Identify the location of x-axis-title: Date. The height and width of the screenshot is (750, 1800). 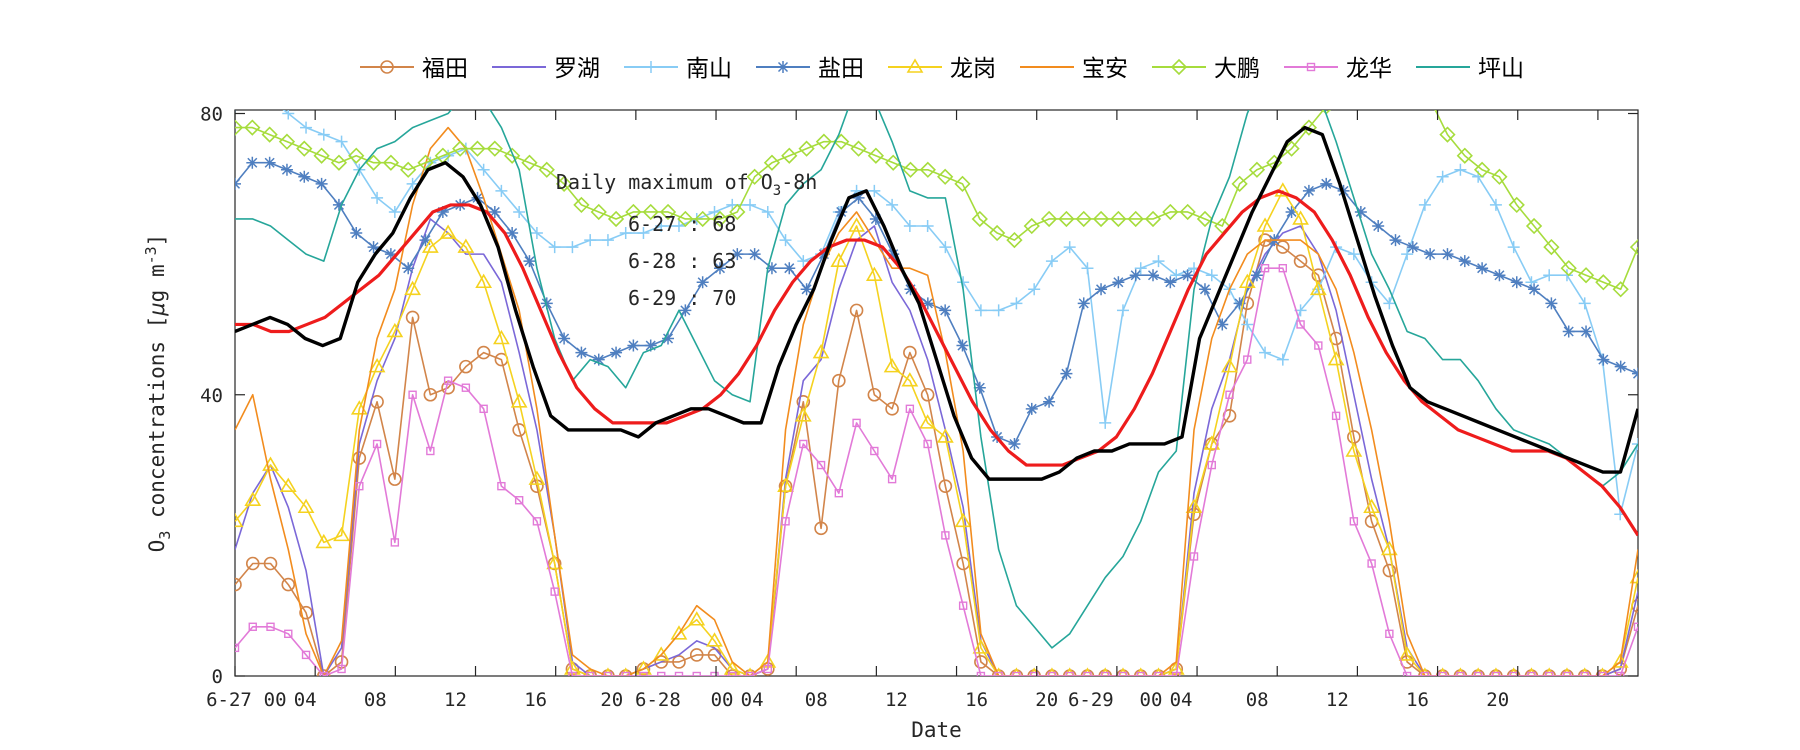
(936, 730).